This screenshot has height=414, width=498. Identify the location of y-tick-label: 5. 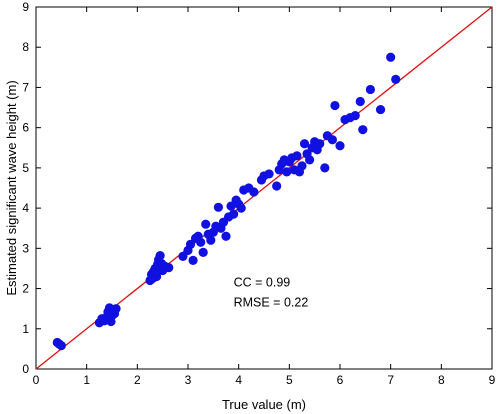
(25, 168).